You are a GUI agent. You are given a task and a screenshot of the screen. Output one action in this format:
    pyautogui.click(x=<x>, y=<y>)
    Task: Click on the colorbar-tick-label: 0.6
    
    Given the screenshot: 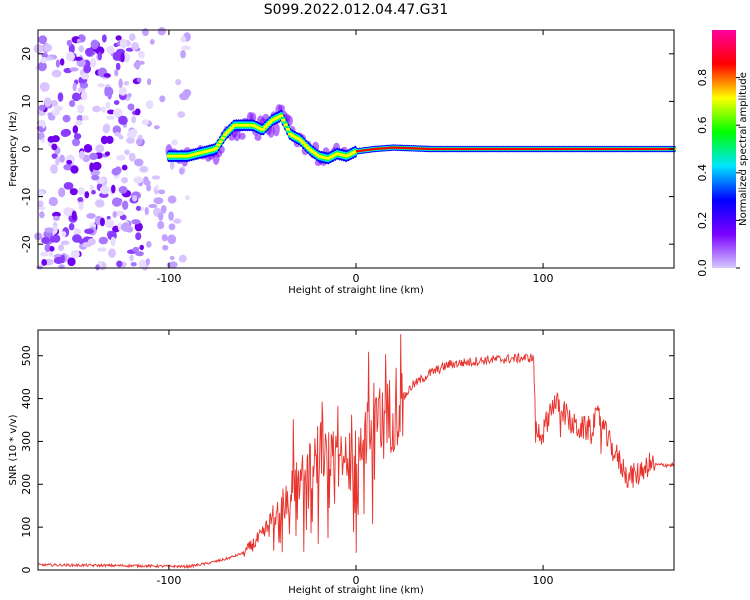 What is the action you would take?
    pyautogui.click(x=702, y=125)
    